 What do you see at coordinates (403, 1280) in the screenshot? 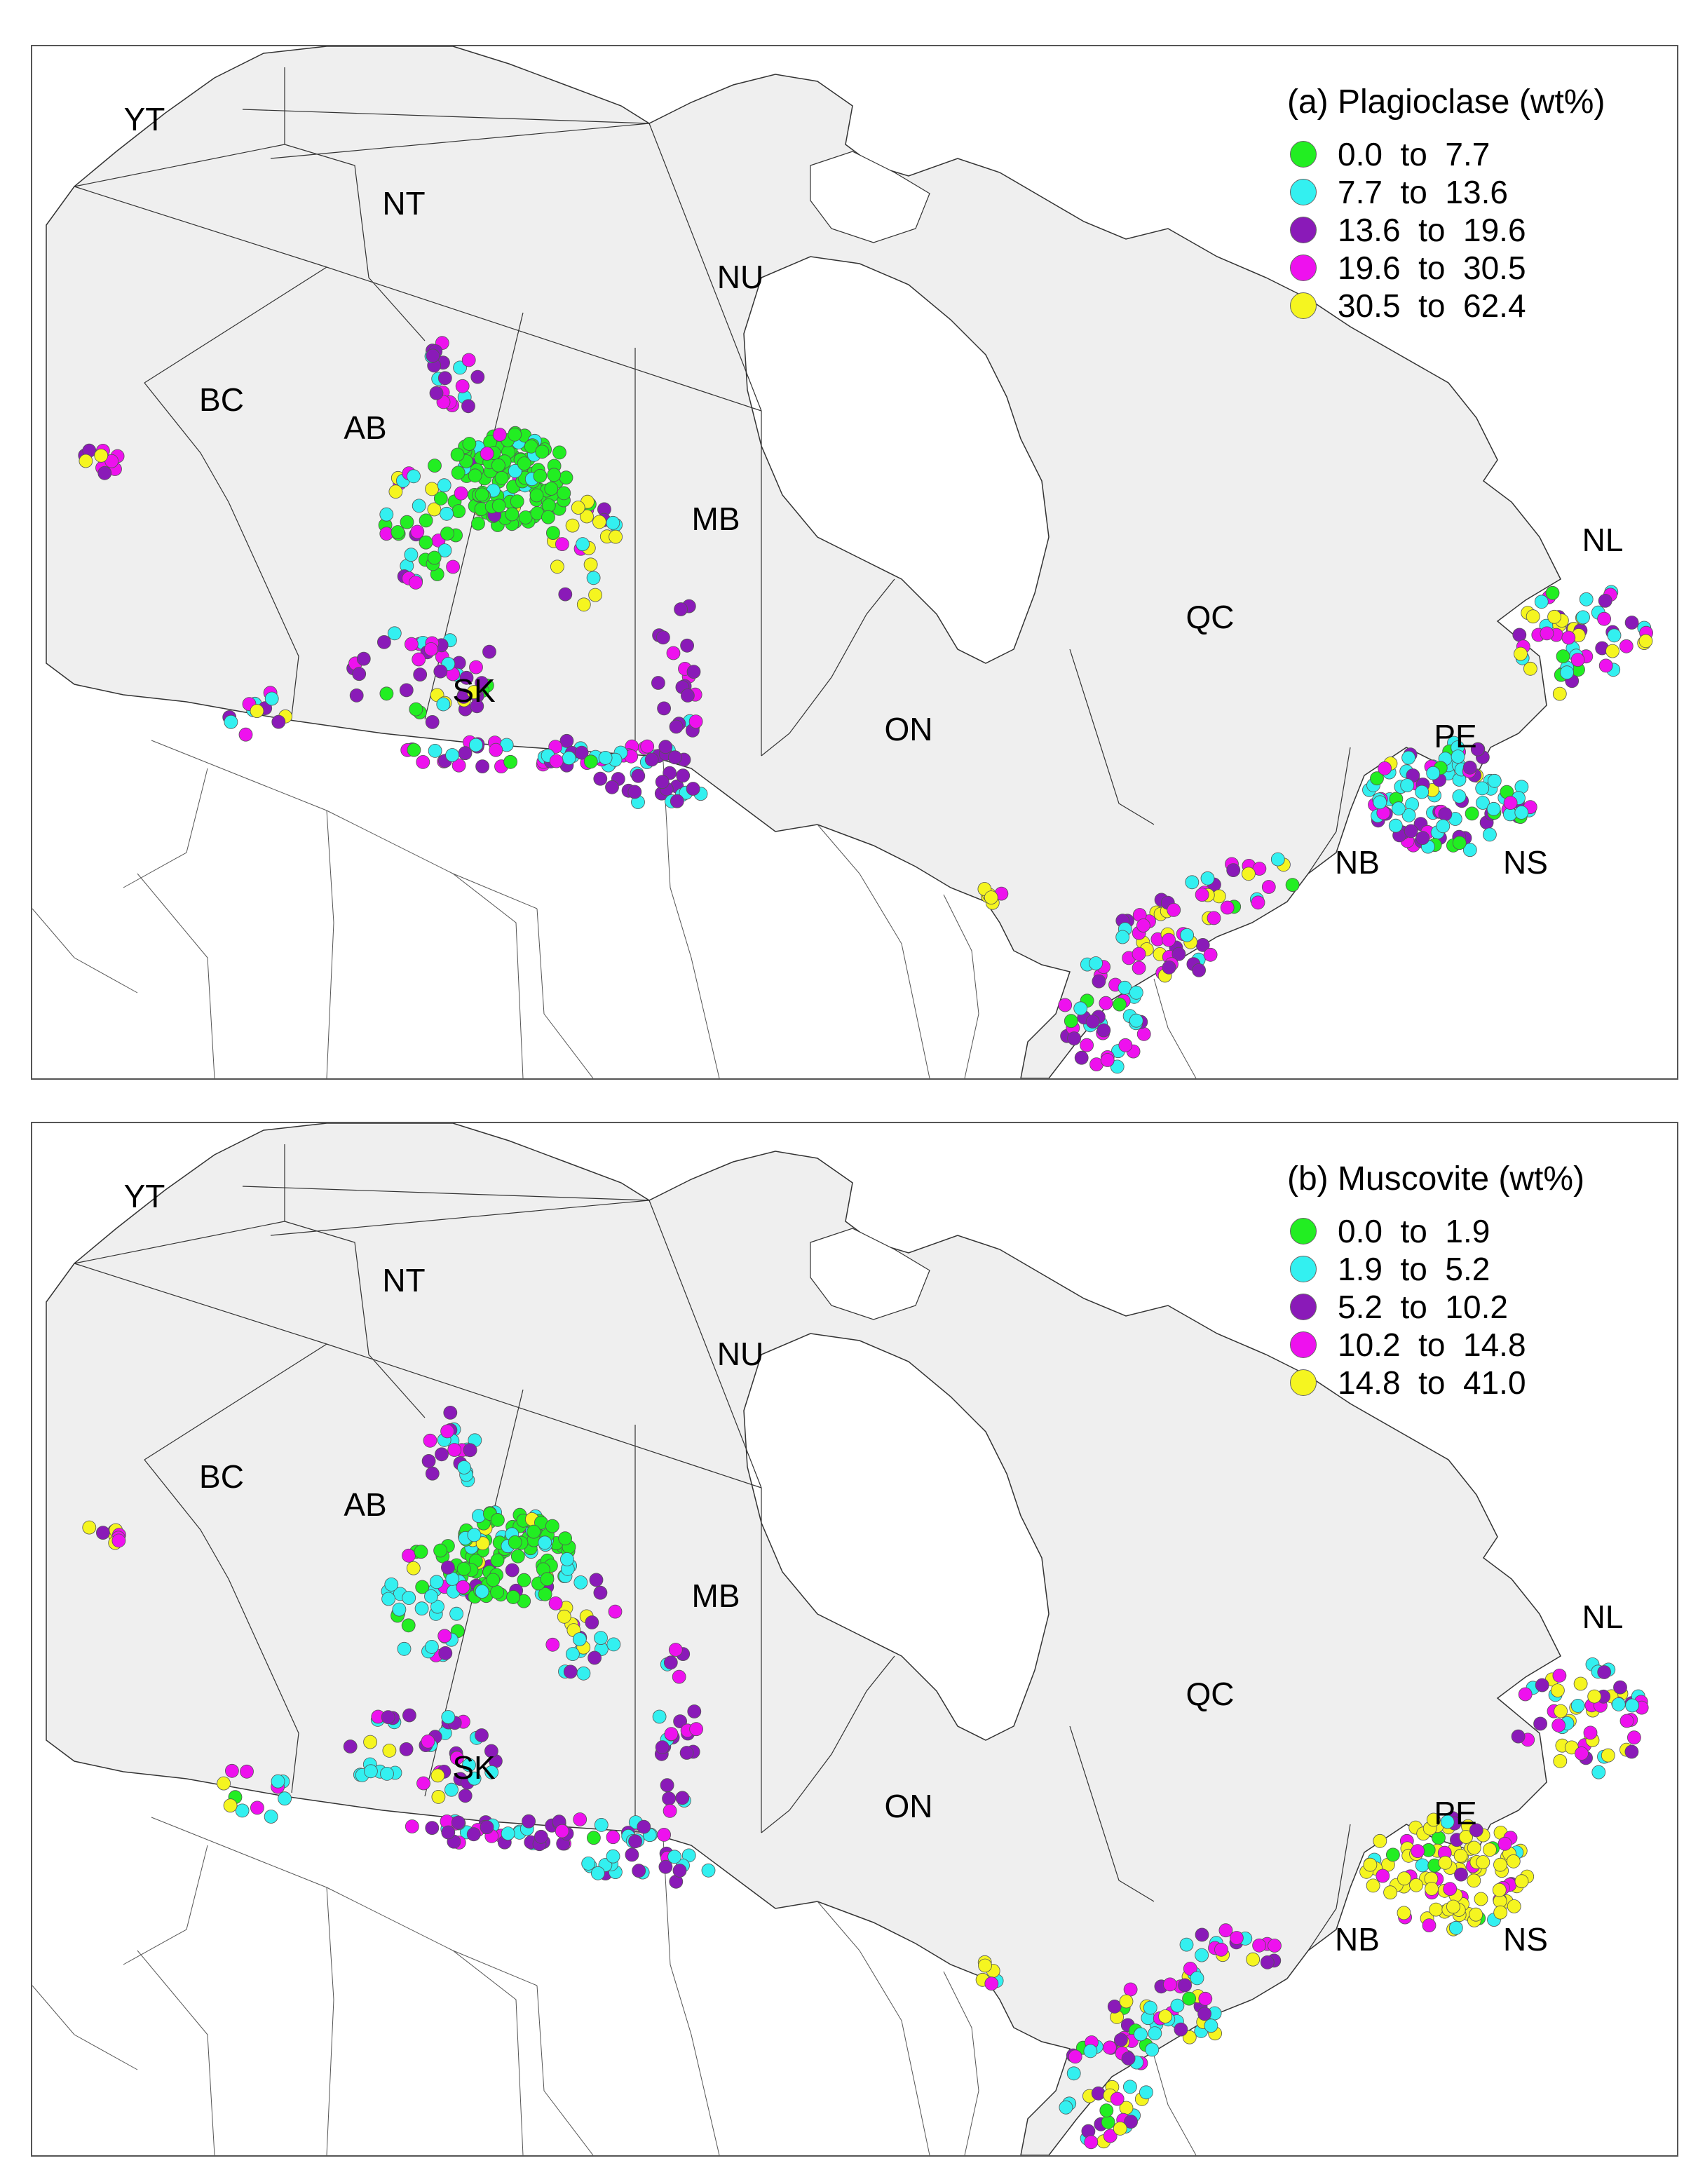
I see `province-label-nt: NT` at bounding box center [403, 1280].